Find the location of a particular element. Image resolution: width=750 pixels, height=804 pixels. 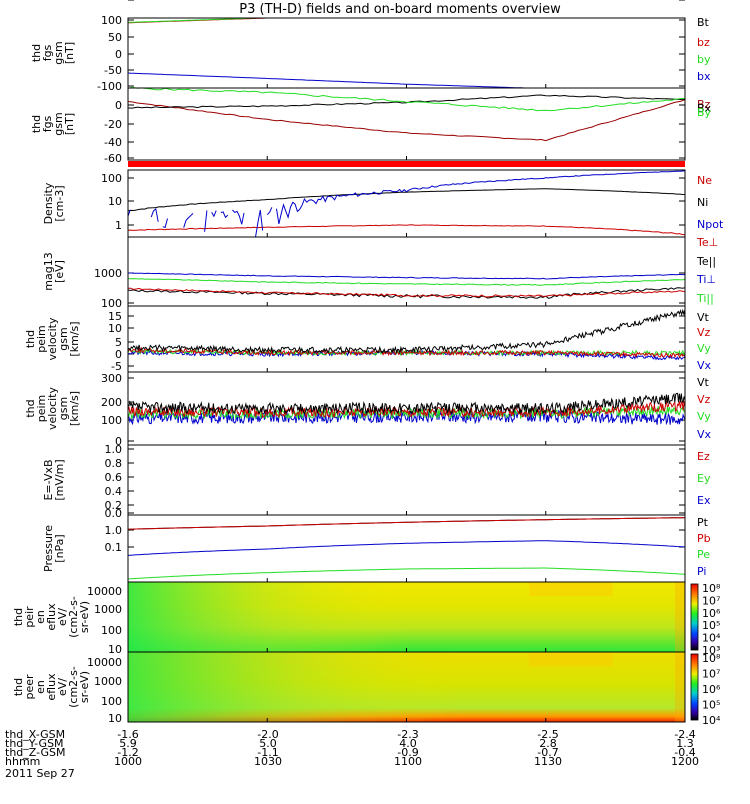

legend-entry: Vx is located at coordinates (704, 434).